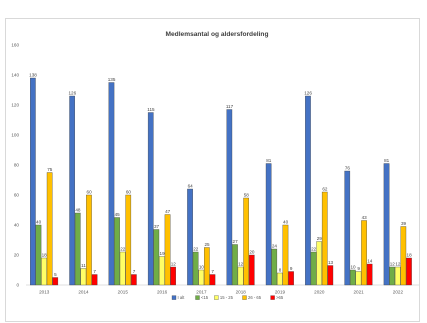 This screenshot has width=427, height=323. What do you see at coordinates (240, 276) in the screenshot?
I see `bar-1525-2018` at bounding box center [240, 276].